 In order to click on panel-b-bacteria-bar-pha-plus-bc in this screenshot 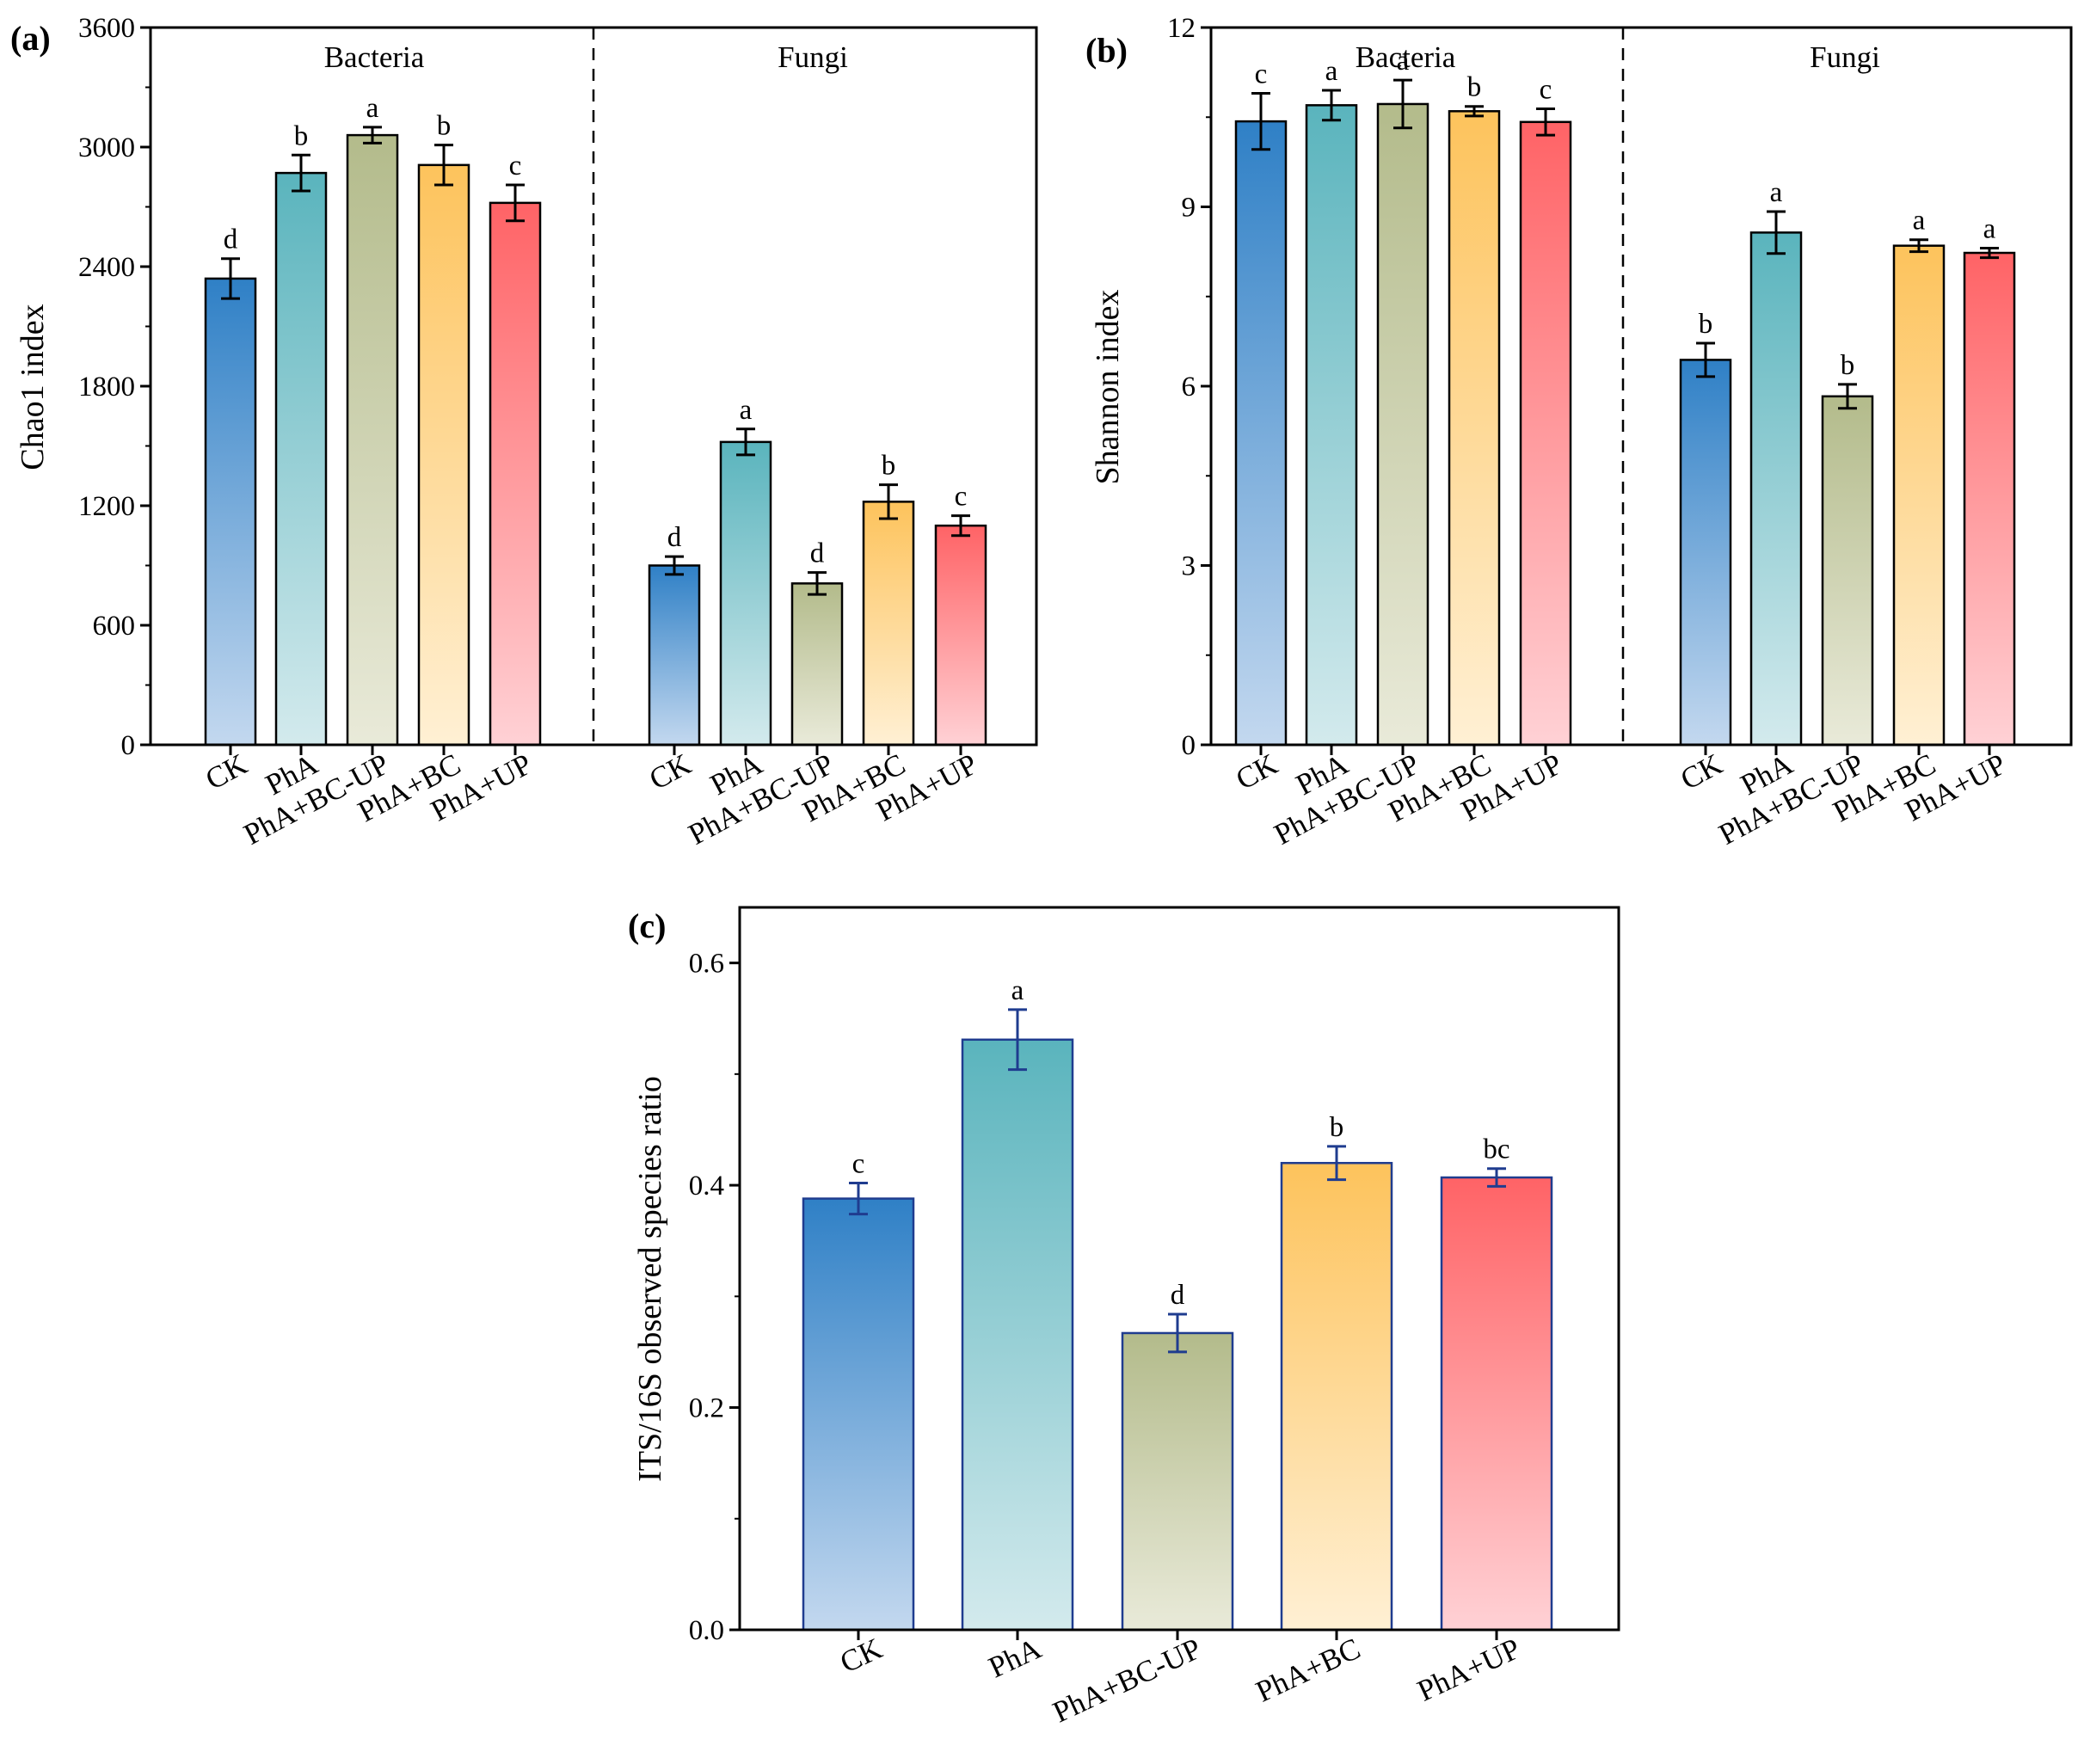, I will do `click(1474, 429)`.